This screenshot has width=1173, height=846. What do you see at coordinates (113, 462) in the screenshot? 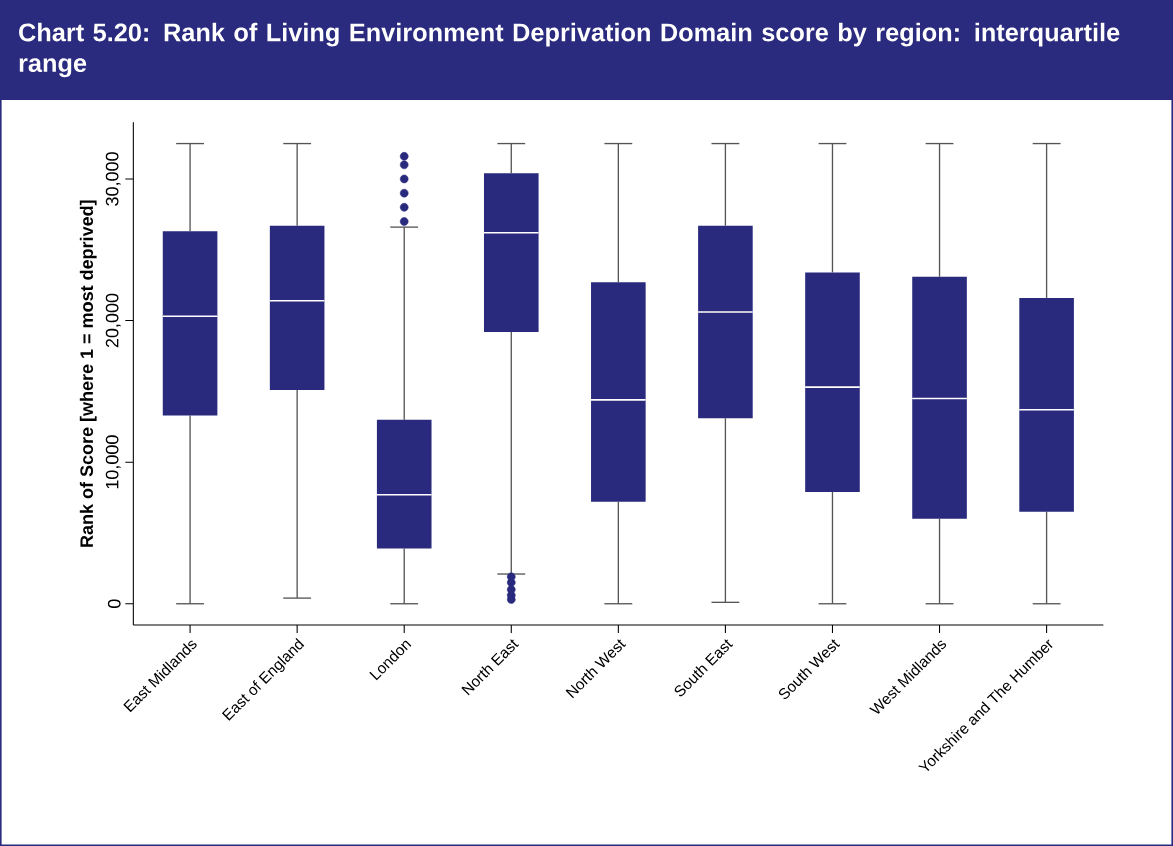
I see `y-tick-label: 10,000` at bounding box center [113, 462].